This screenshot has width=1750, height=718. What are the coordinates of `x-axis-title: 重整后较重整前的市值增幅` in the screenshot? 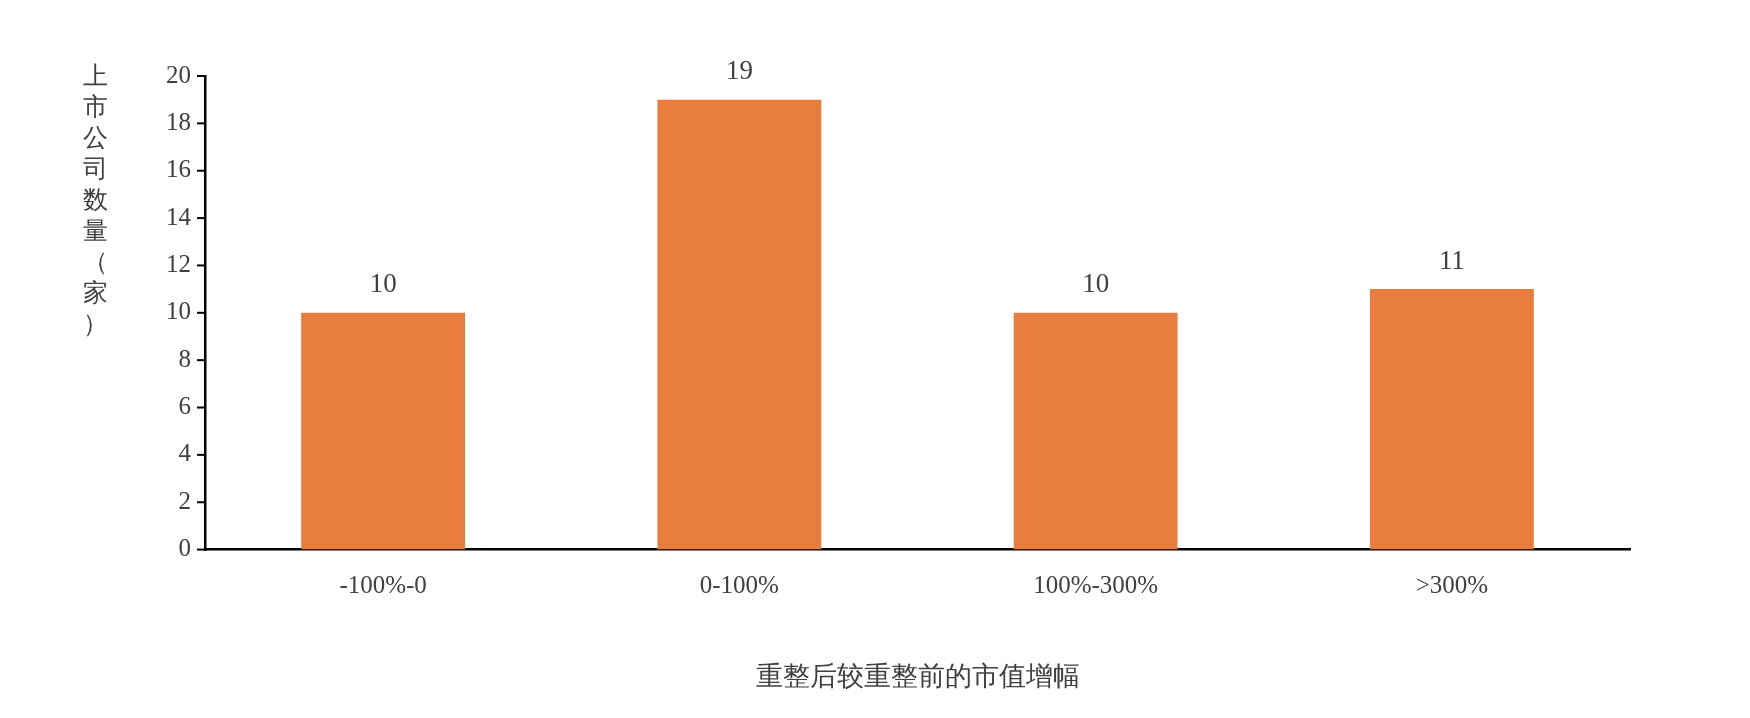 It's located at (917, 675).